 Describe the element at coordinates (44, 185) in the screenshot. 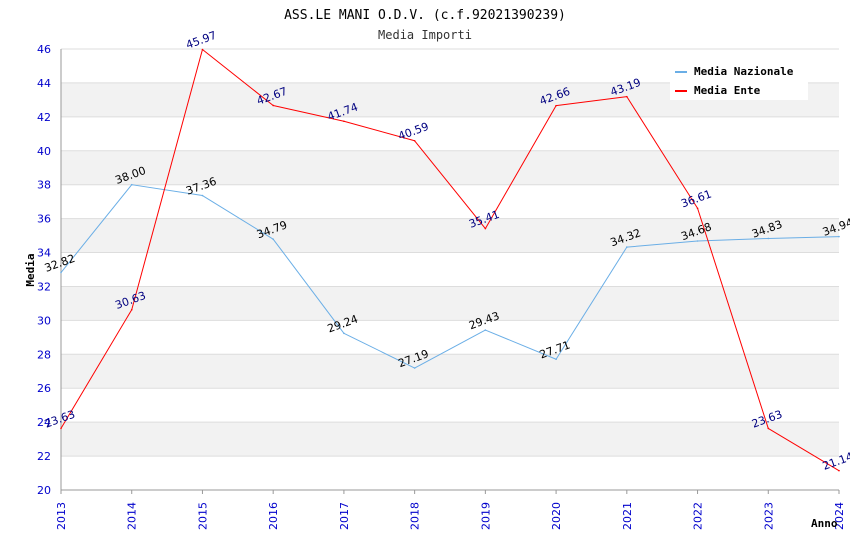

I see `y-tick-label: 38` at that location.